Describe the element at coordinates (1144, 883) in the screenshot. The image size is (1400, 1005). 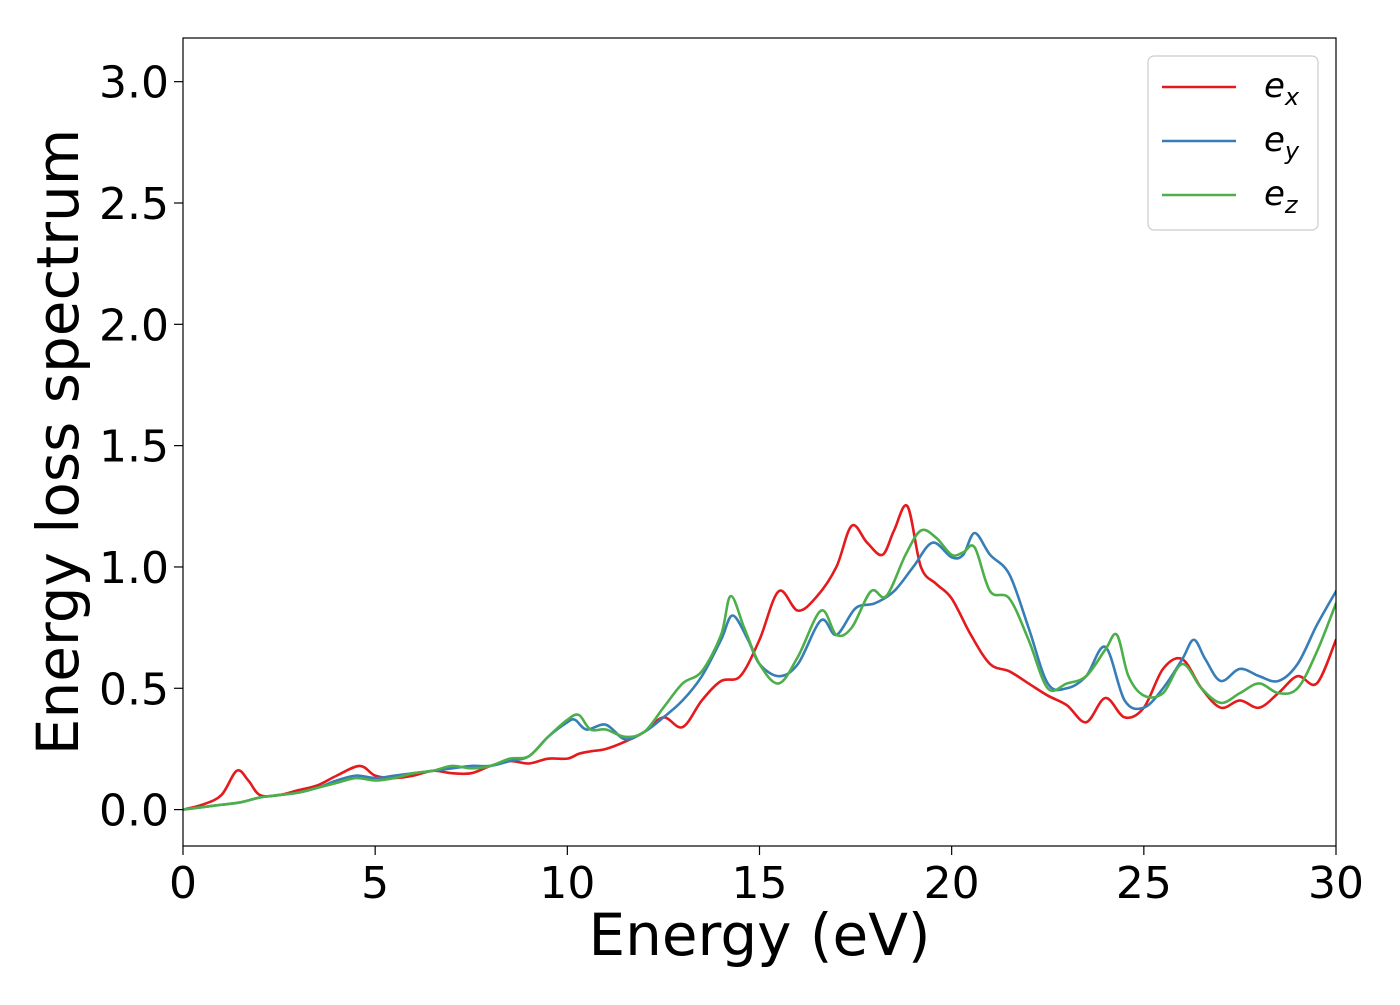
I see `x-tick-label: 25` at that location.